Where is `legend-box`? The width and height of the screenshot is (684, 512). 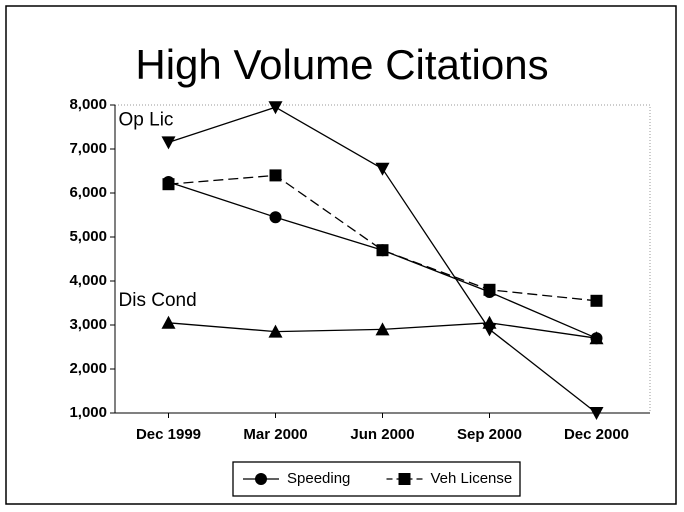 legend-box is located at coordinates (376, 479).